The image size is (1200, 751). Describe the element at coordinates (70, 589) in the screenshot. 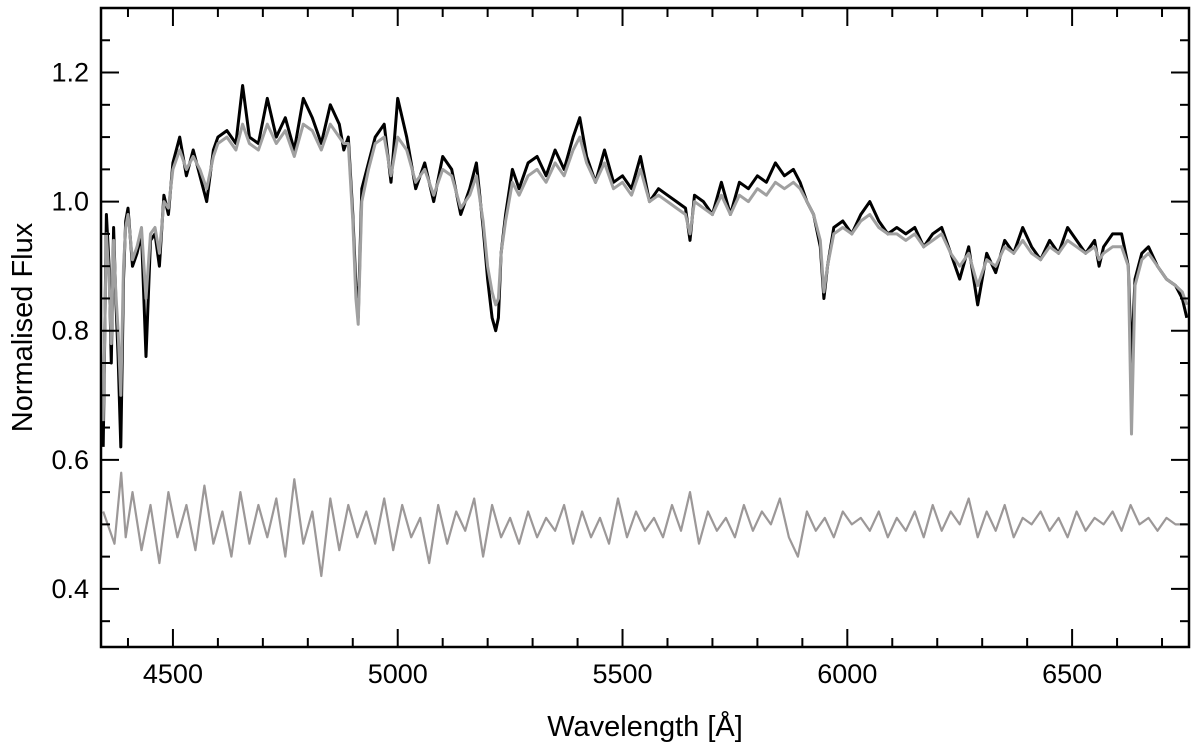

I see `y-tick-label: 0.4` at that location.